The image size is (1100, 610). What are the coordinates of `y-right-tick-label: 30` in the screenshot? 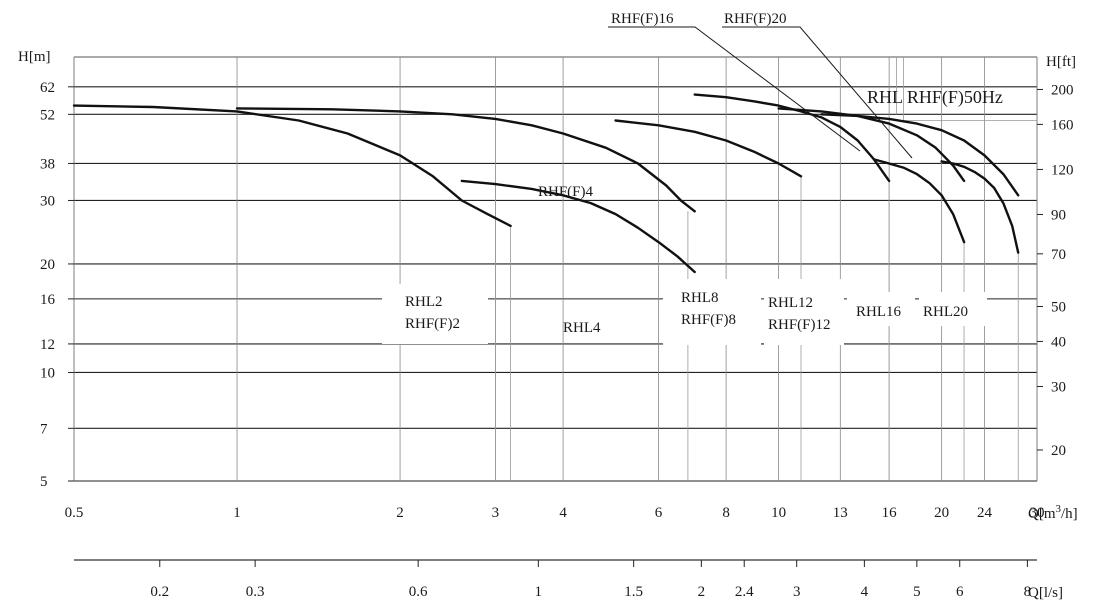 It's located at (1058, 387).